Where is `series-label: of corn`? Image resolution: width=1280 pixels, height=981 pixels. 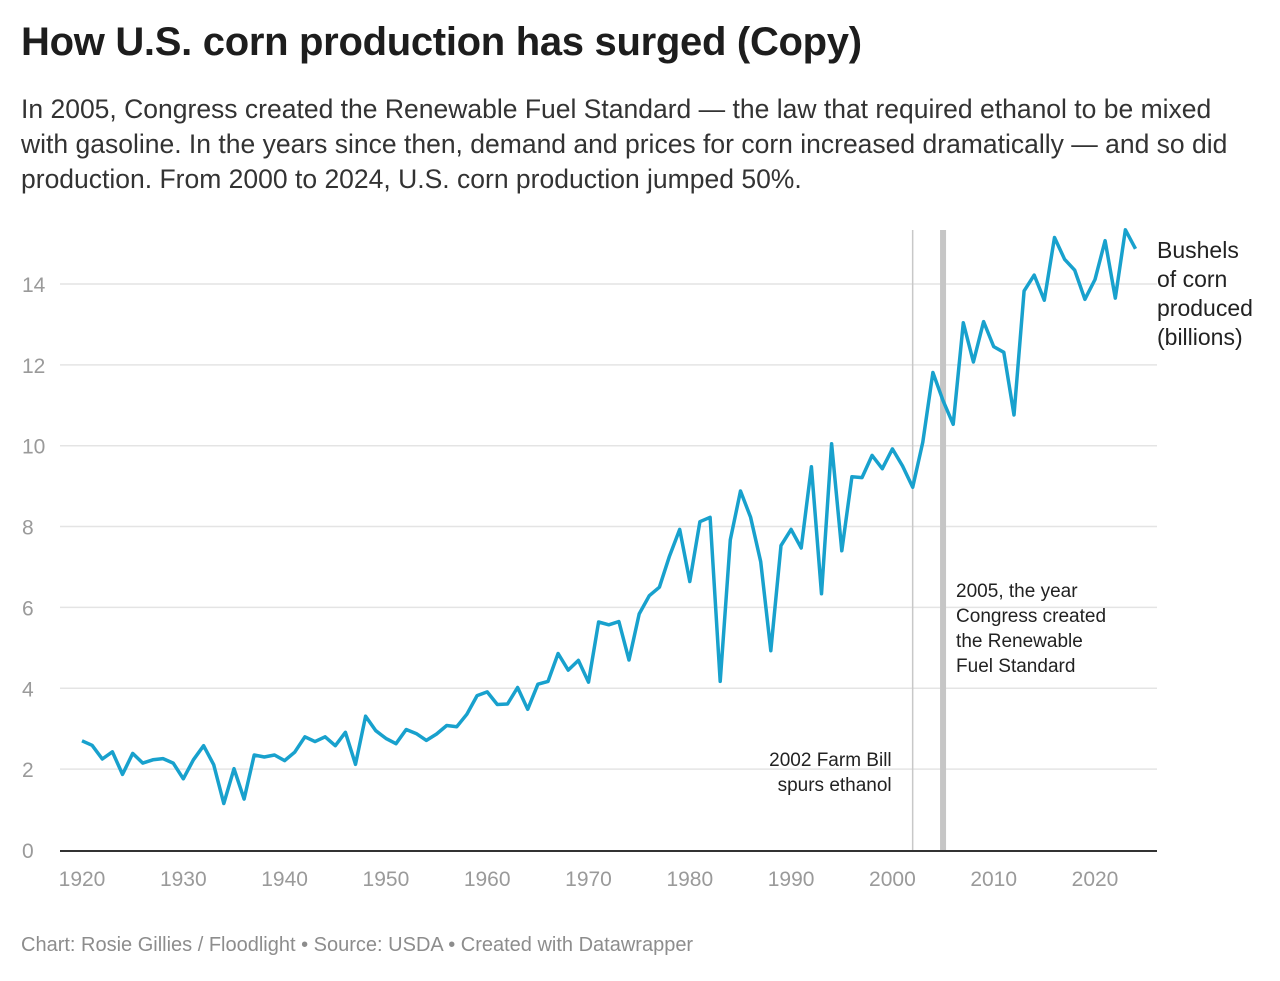 series-label: of corn is located at coordinates (1192, 279).